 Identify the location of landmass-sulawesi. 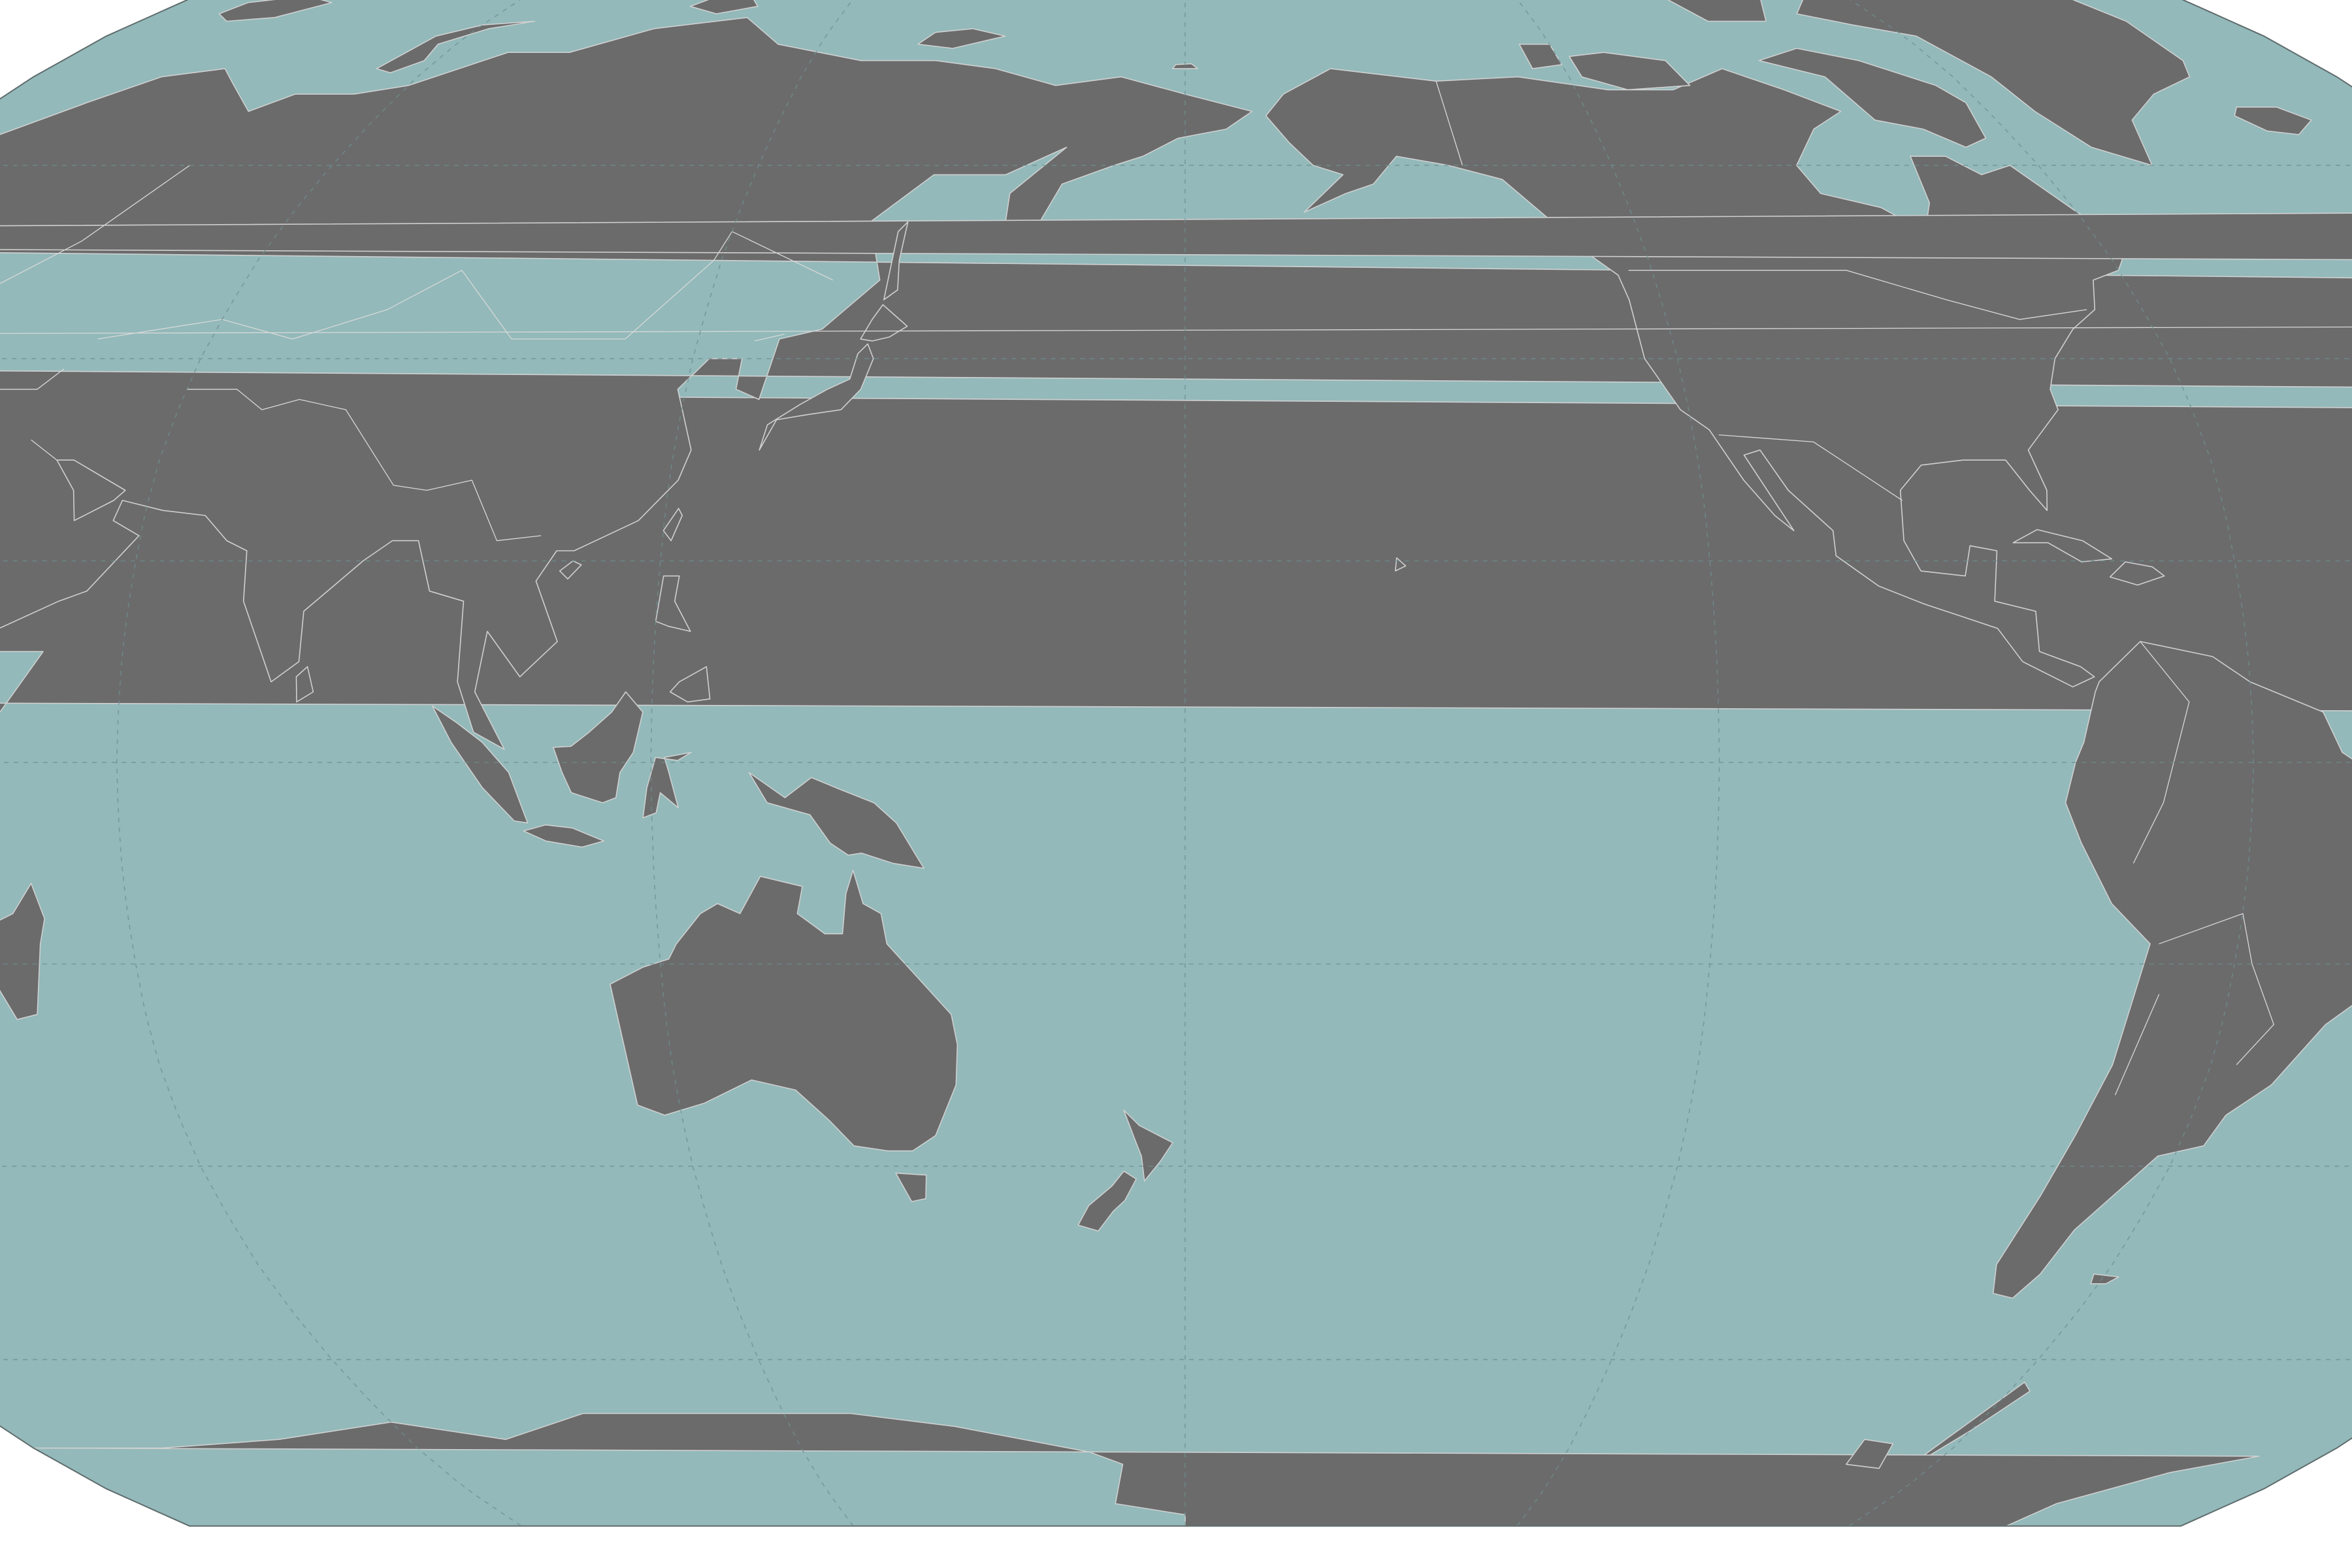
(667, 785).